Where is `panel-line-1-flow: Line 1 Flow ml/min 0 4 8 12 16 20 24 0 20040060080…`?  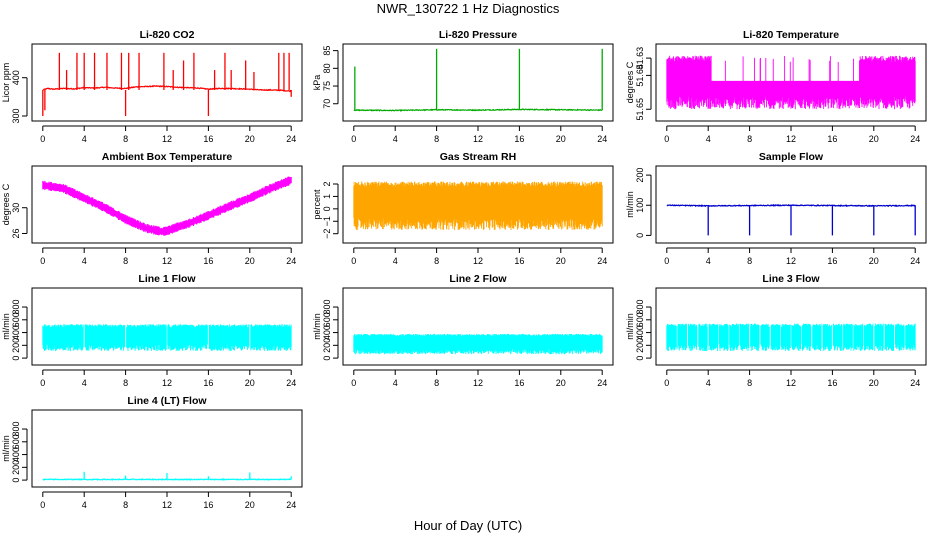 panel-line-1-flow: Line 1 Flow ml/min 0 4 8 12 16 20 24 0 20040060080… is located at coordinates (152, 330).